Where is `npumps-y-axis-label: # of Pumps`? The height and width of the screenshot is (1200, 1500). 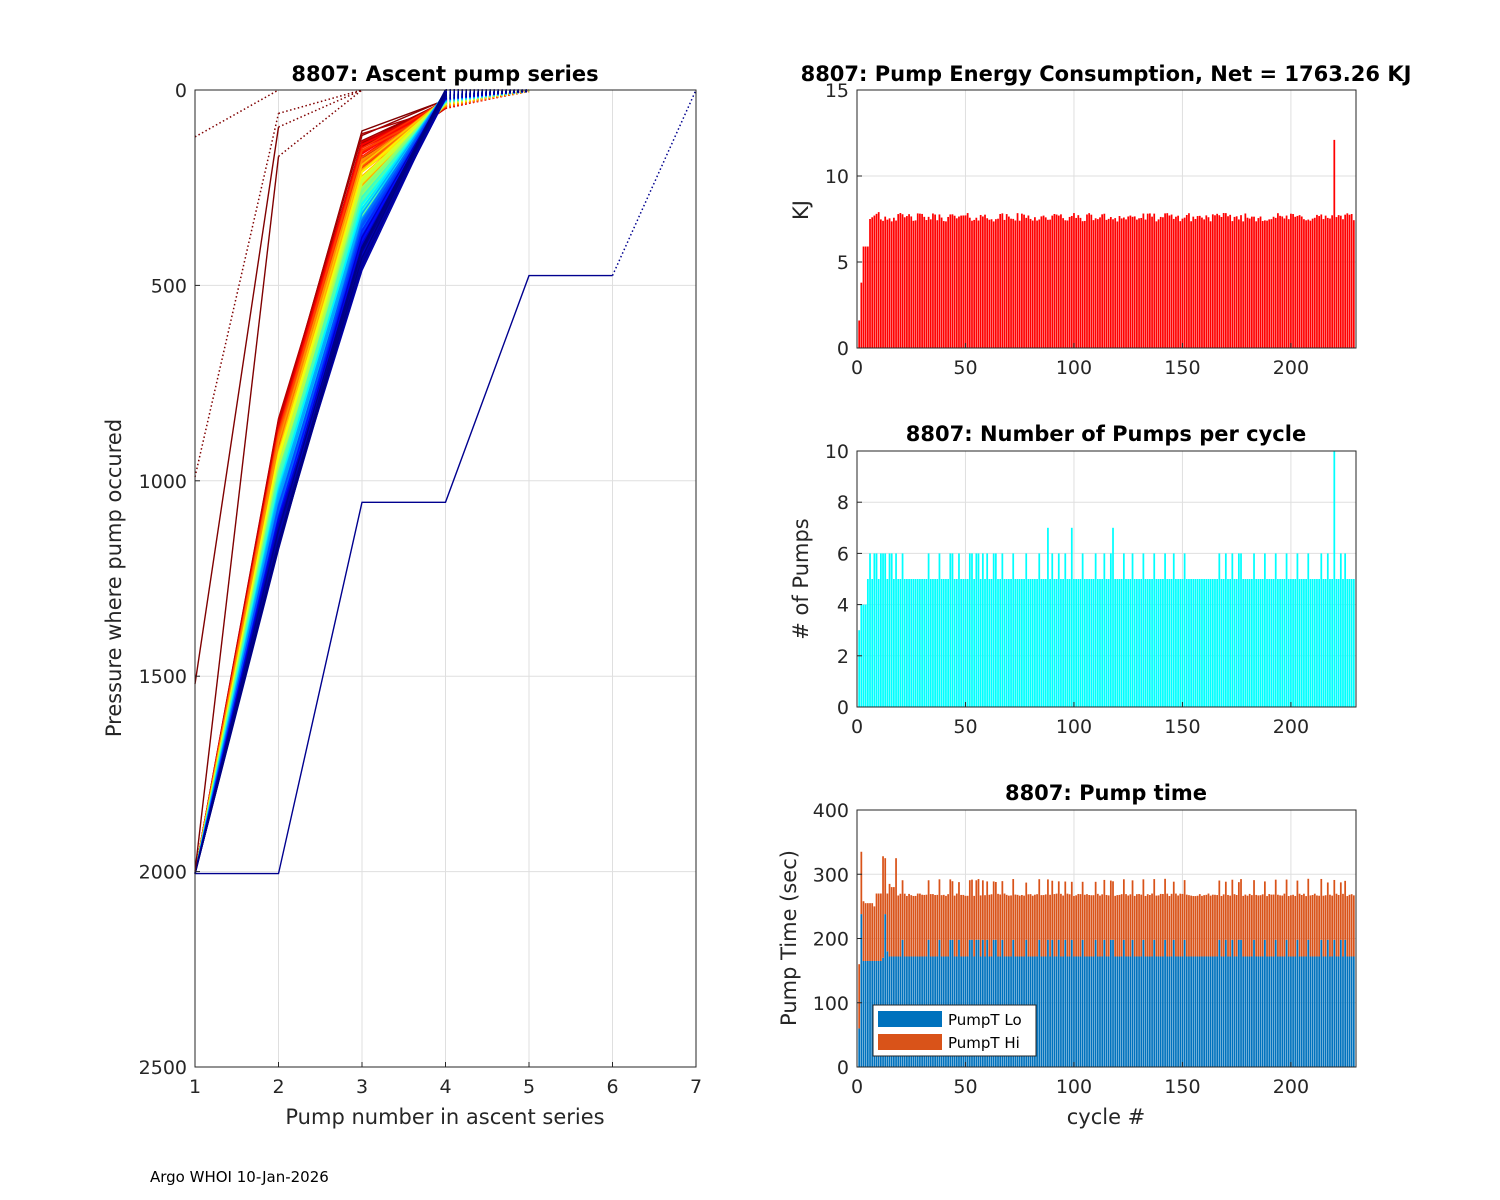 npumps-y-axis-label: # of Pumps is located at coordinates (801, 579).